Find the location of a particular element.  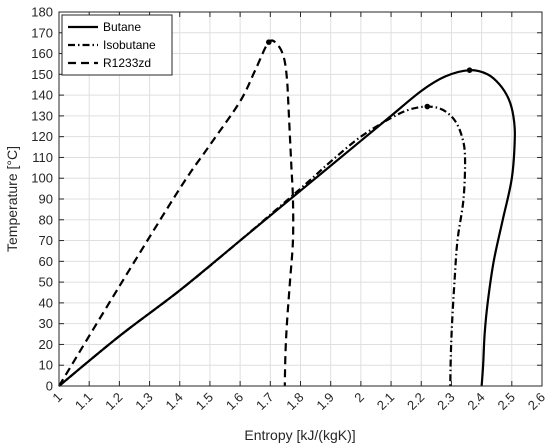

x-axis-label: Entropy [kJ/(kgK)] is located at coordinates (299, 435).